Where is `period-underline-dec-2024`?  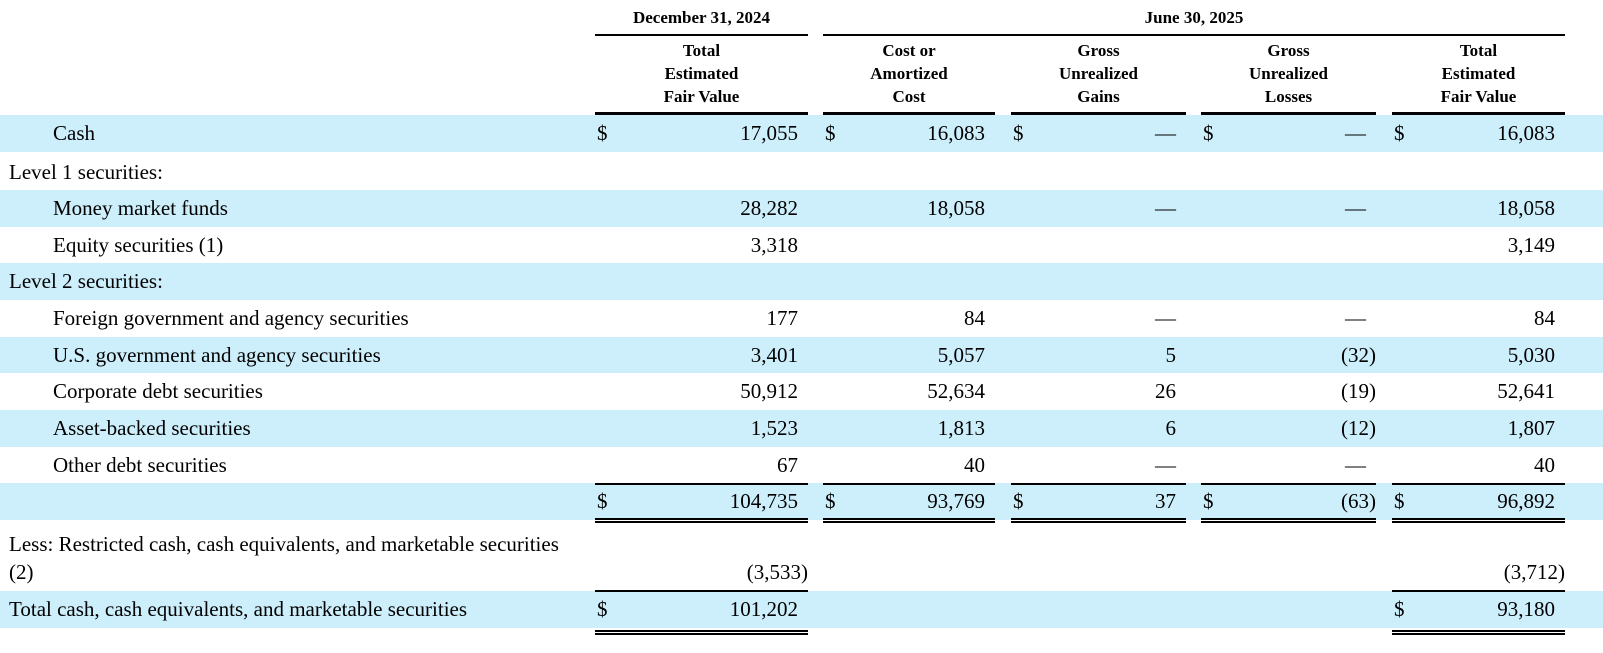 period-underline-dec-2024 is located at coordinates (701, 35).